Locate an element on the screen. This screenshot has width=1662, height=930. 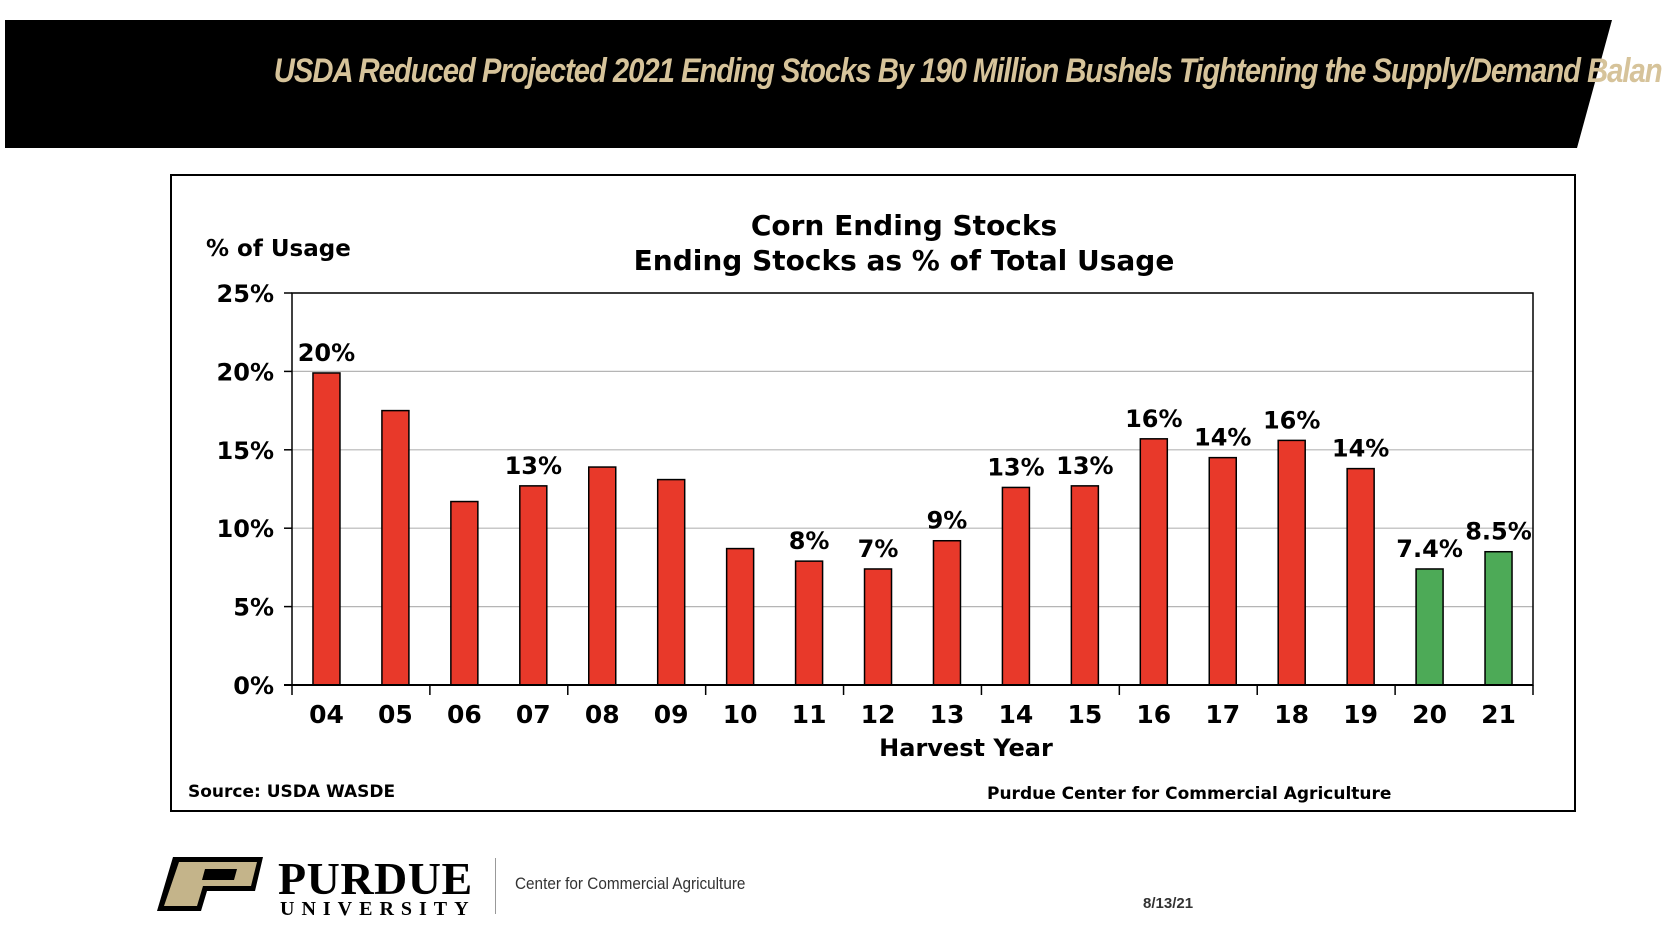
title-banner is located at coordinates (808, 84).